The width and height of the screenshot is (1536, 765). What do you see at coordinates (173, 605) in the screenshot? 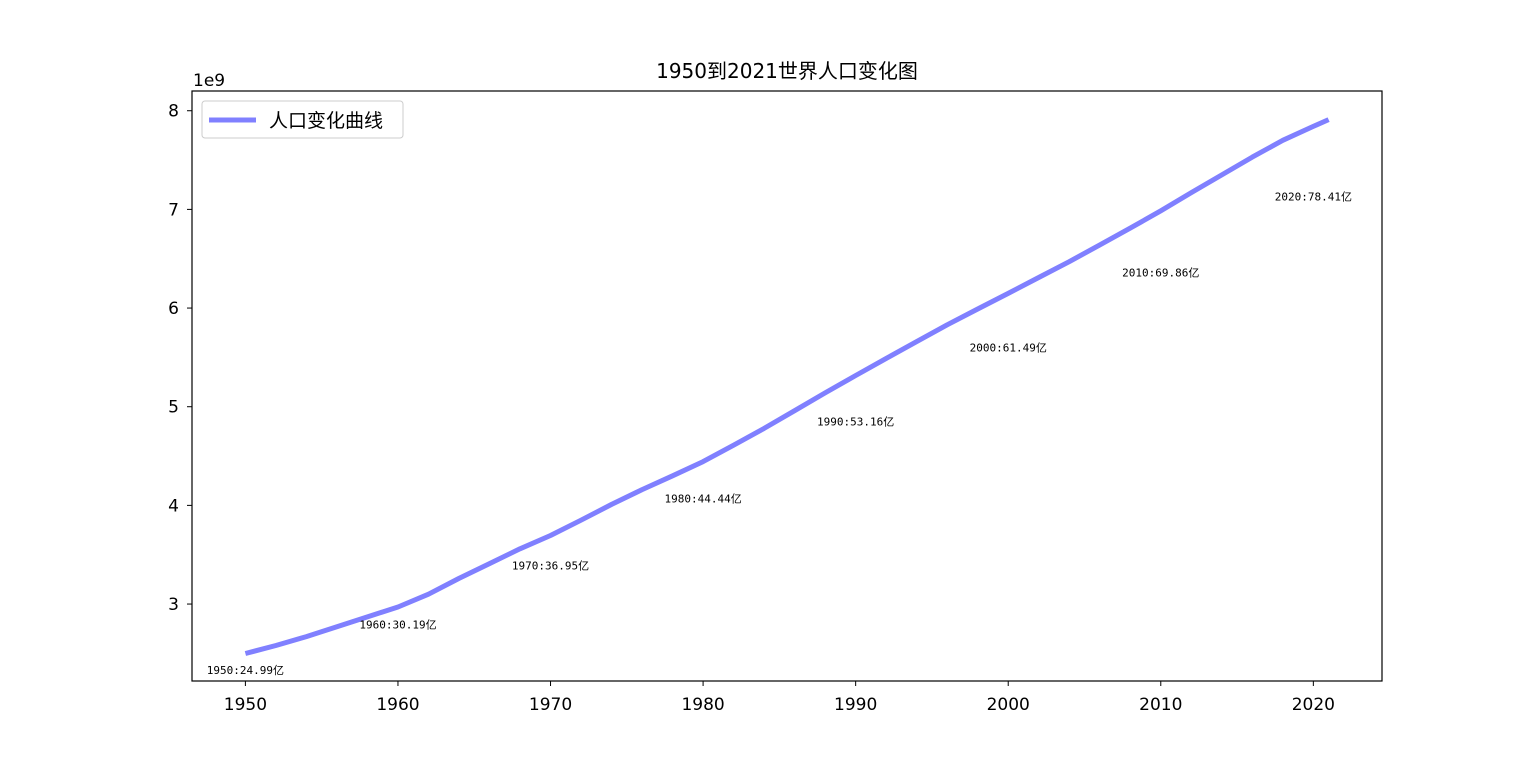
I see `y-tick-label: 3` at bounding box center [173, 605].